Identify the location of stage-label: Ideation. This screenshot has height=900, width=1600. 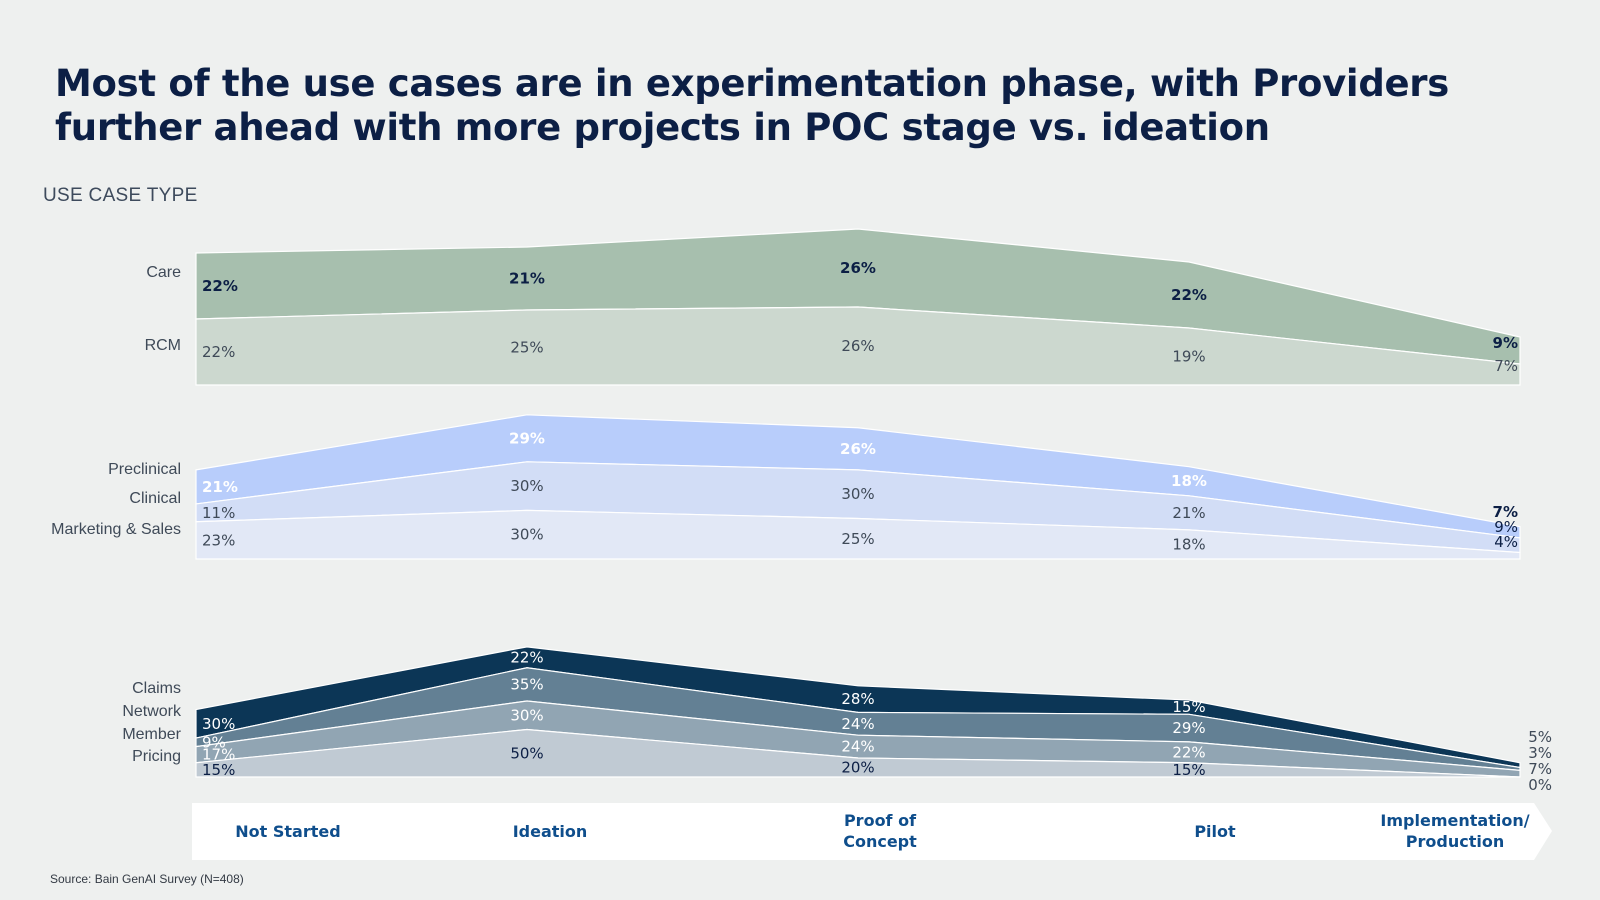
(550, 831).